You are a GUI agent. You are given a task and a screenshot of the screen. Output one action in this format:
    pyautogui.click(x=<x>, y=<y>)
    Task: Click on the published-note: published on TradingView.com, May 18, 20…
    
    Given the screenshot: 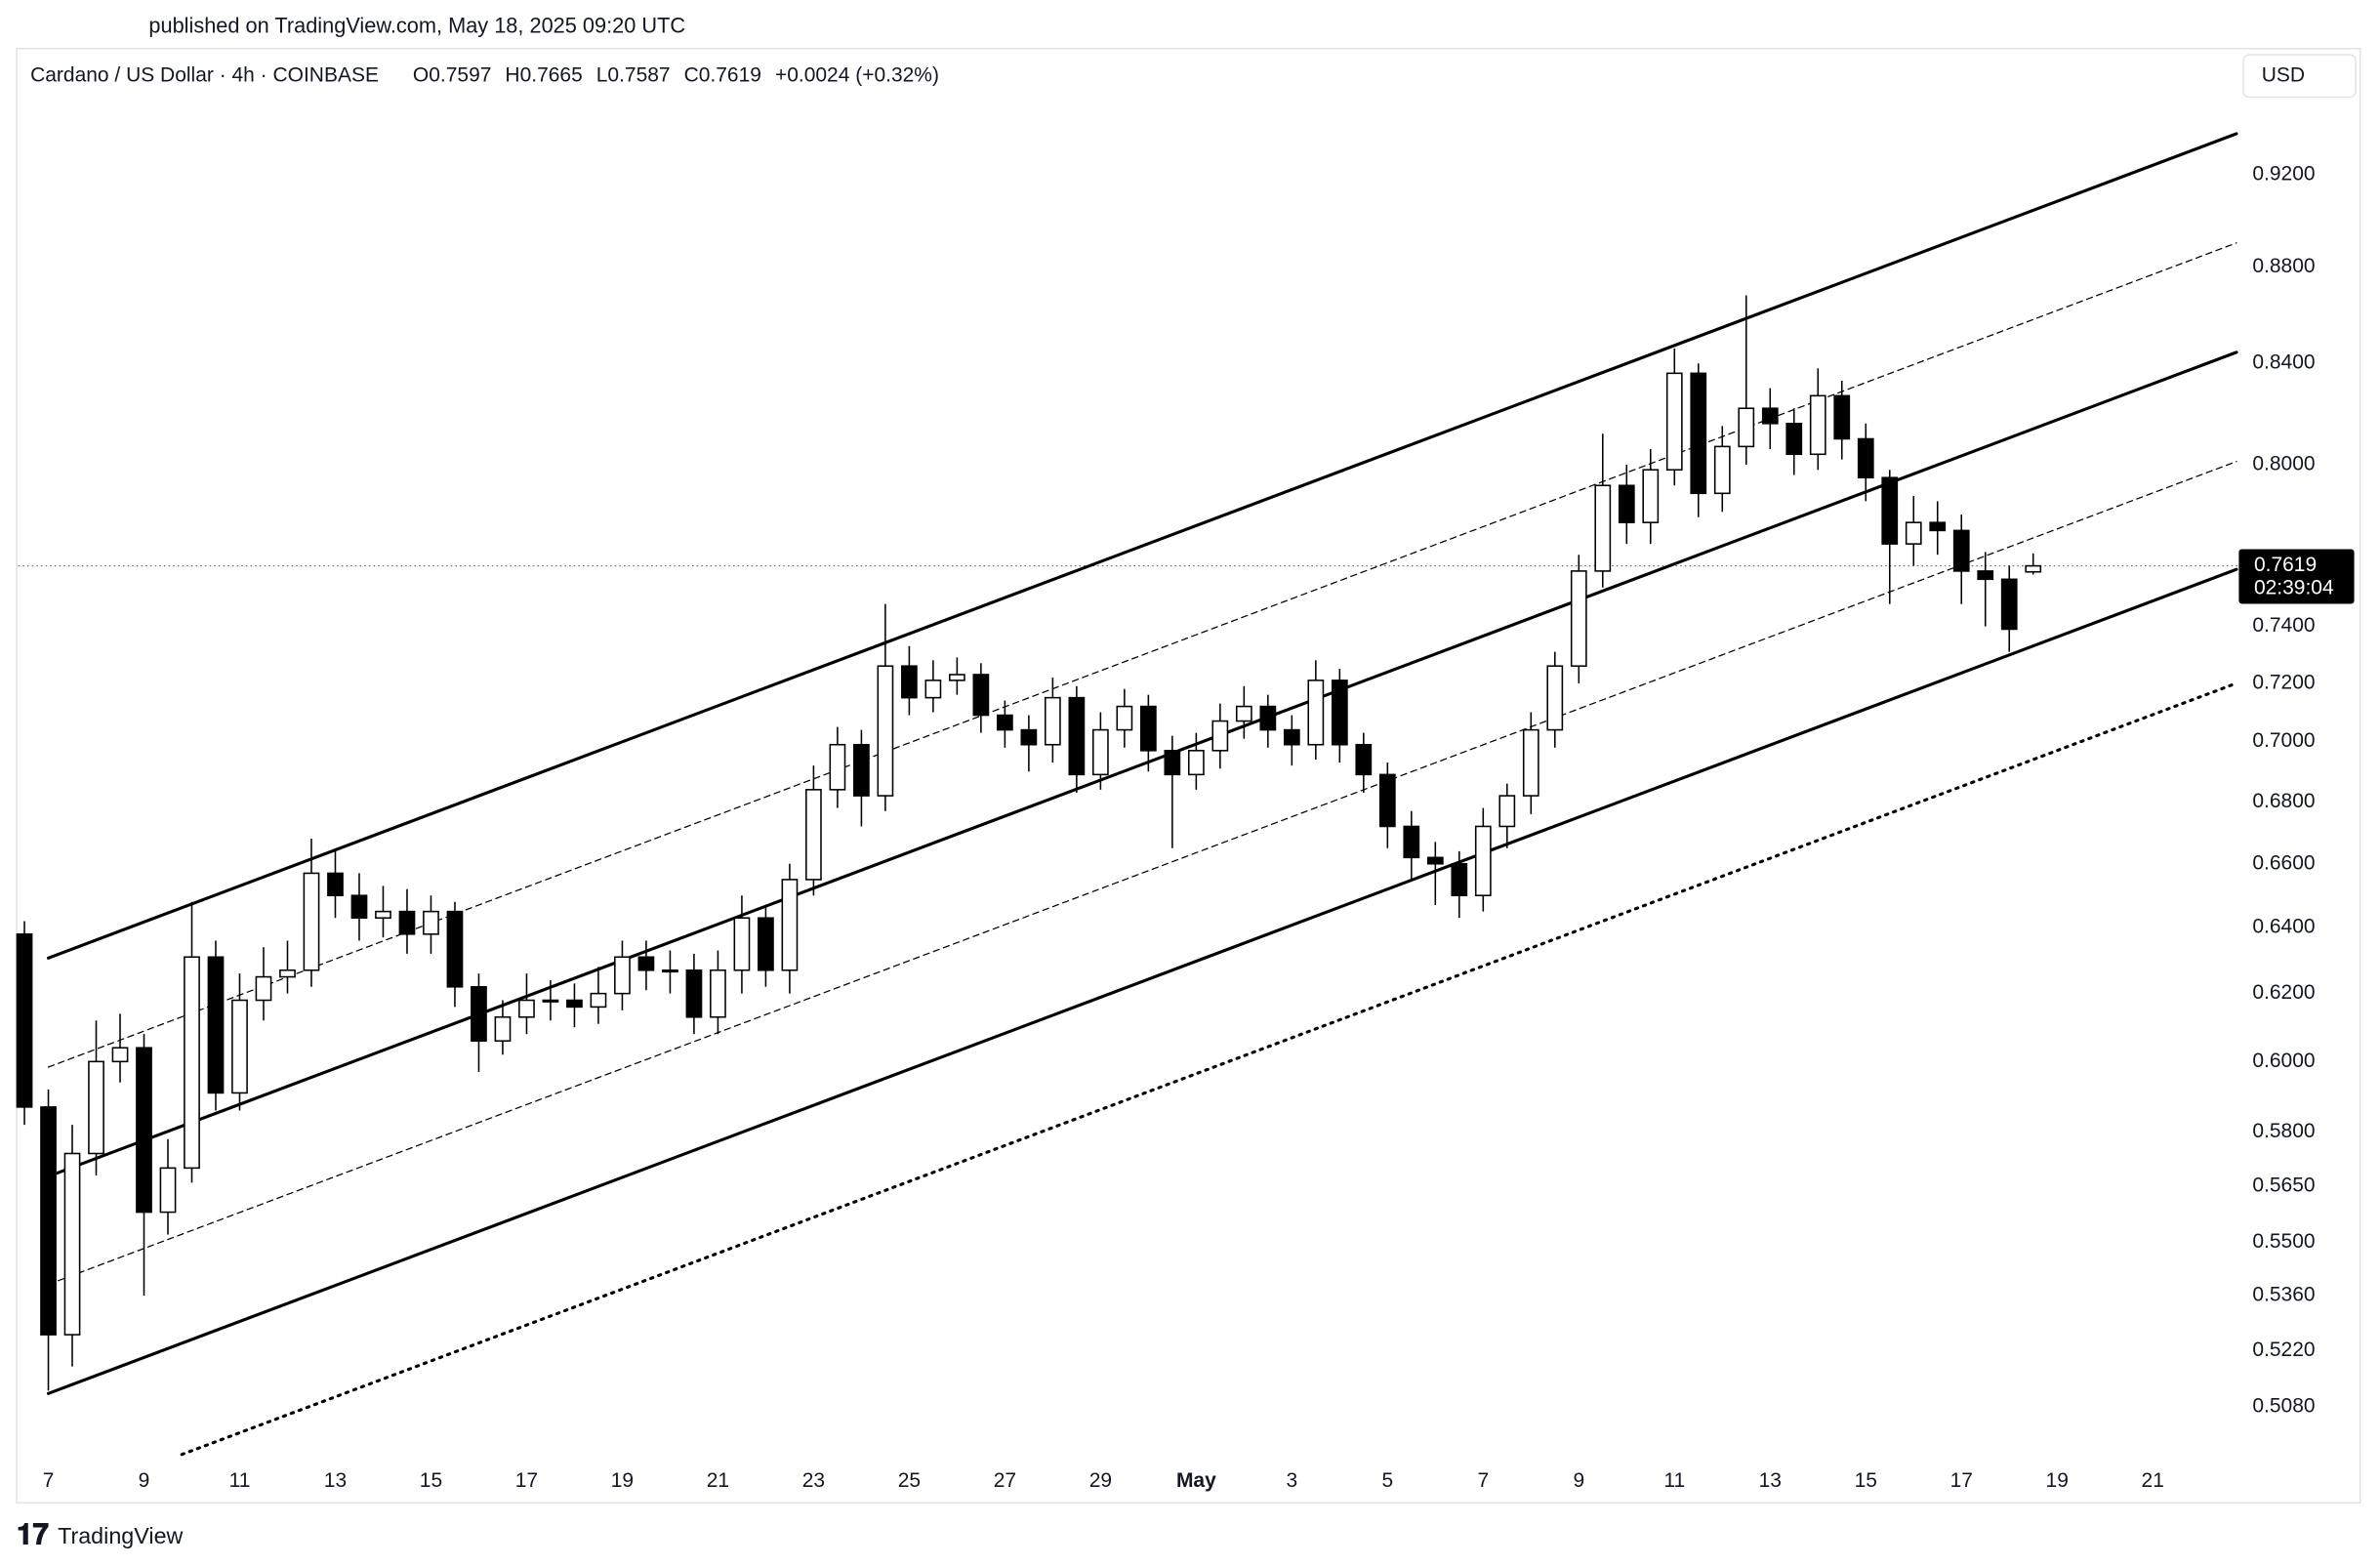 What is the action you would take?
    pyautogui.click(x=416, y=26)
    